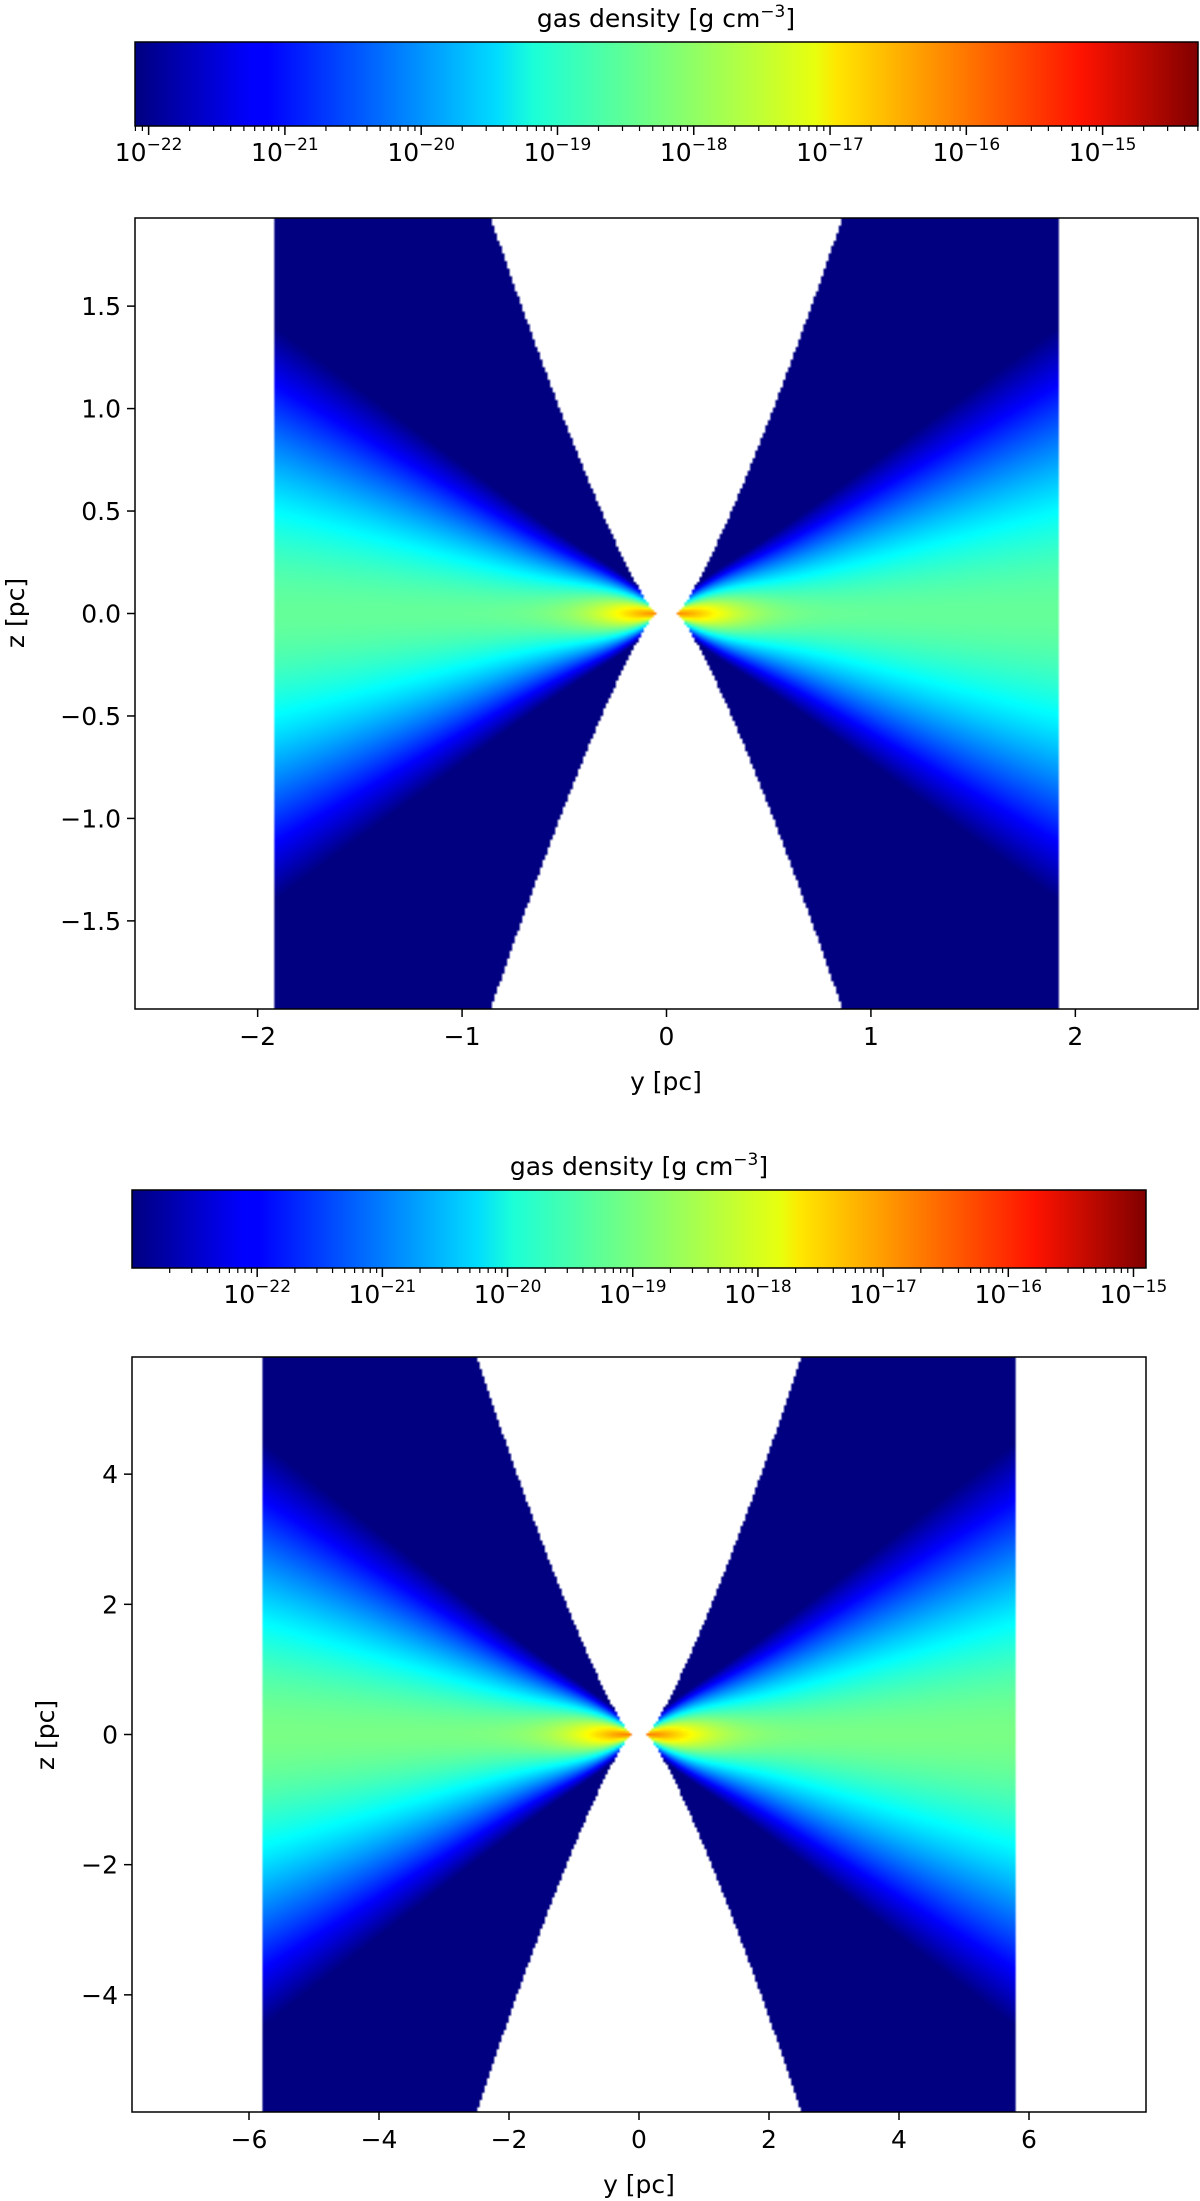  Describe the element at coordinates (90, 716) in the screenshot. I see `y-tick-label: −0.5` at that location.